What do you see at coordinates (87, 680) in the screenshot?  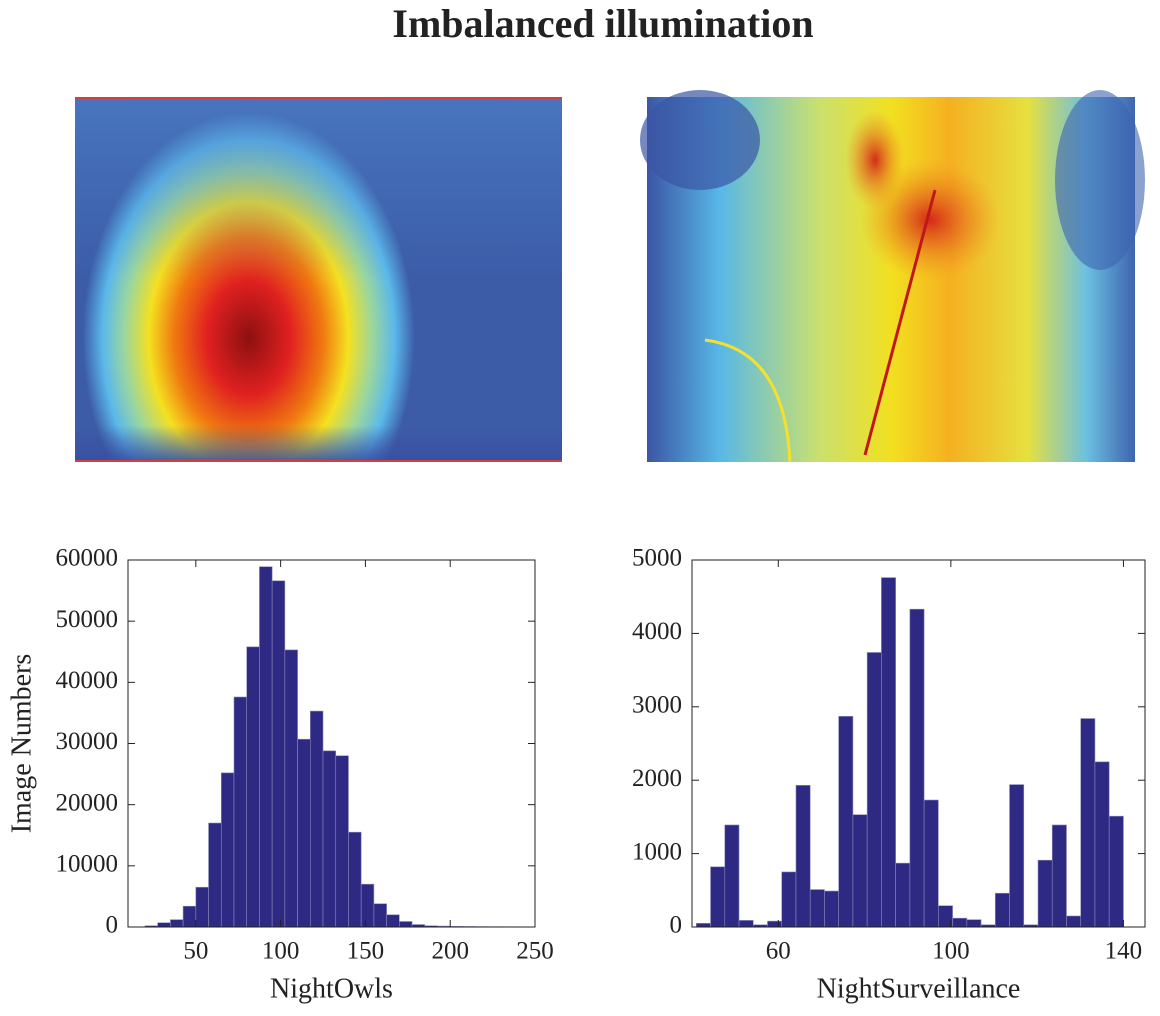 I see `y-tick-label: 40000` at bounding box center [87, 680].